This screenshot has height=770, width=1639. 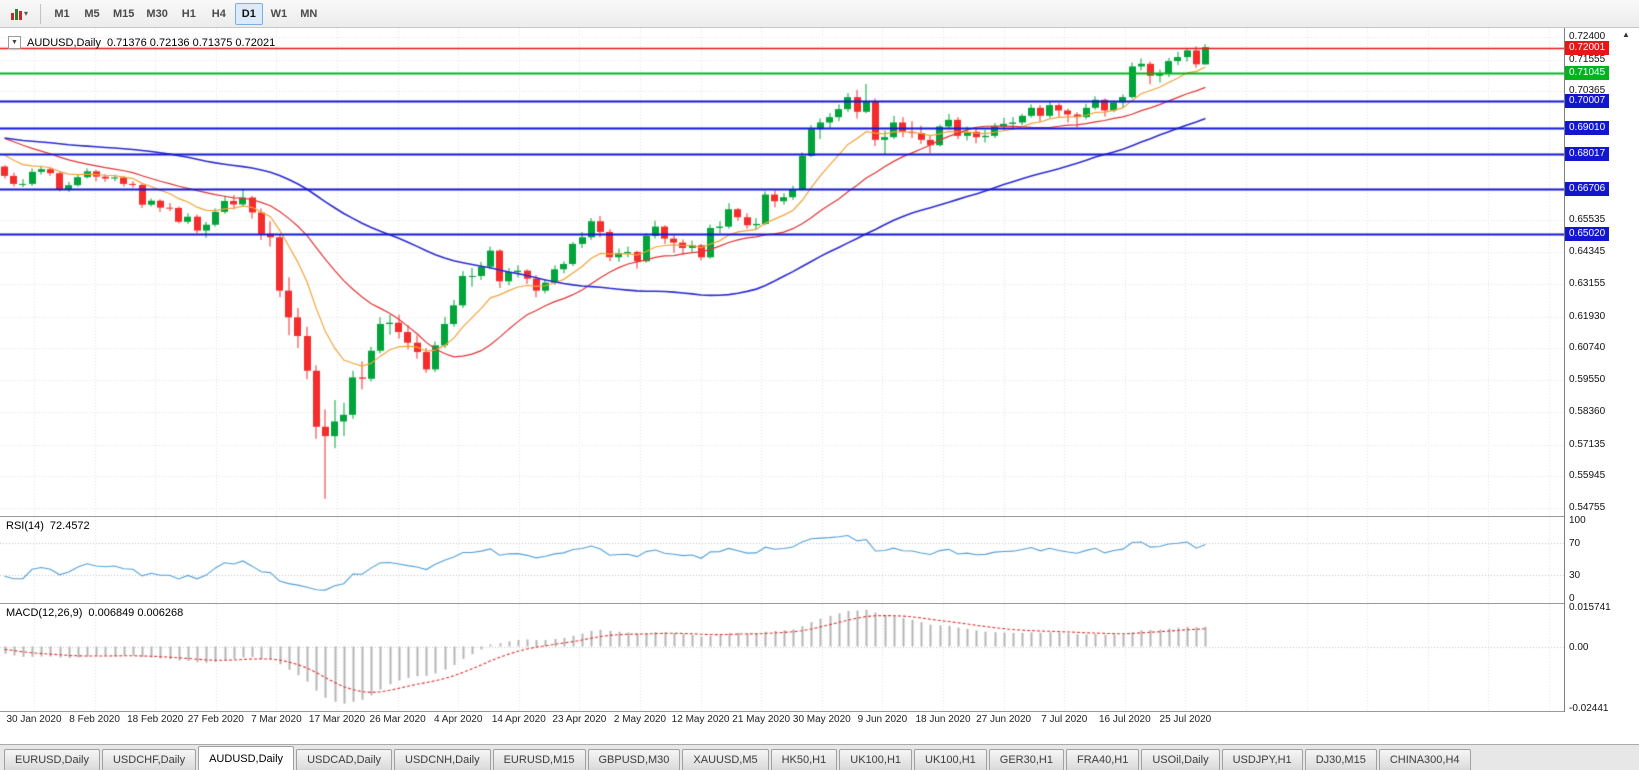 I want to click on time-axis-label: 27 Jun 2020, so click(x=1004, y=719).